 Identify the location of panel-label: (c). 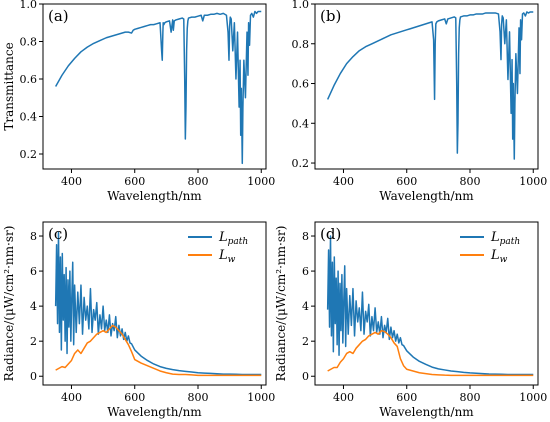
(58, 234).